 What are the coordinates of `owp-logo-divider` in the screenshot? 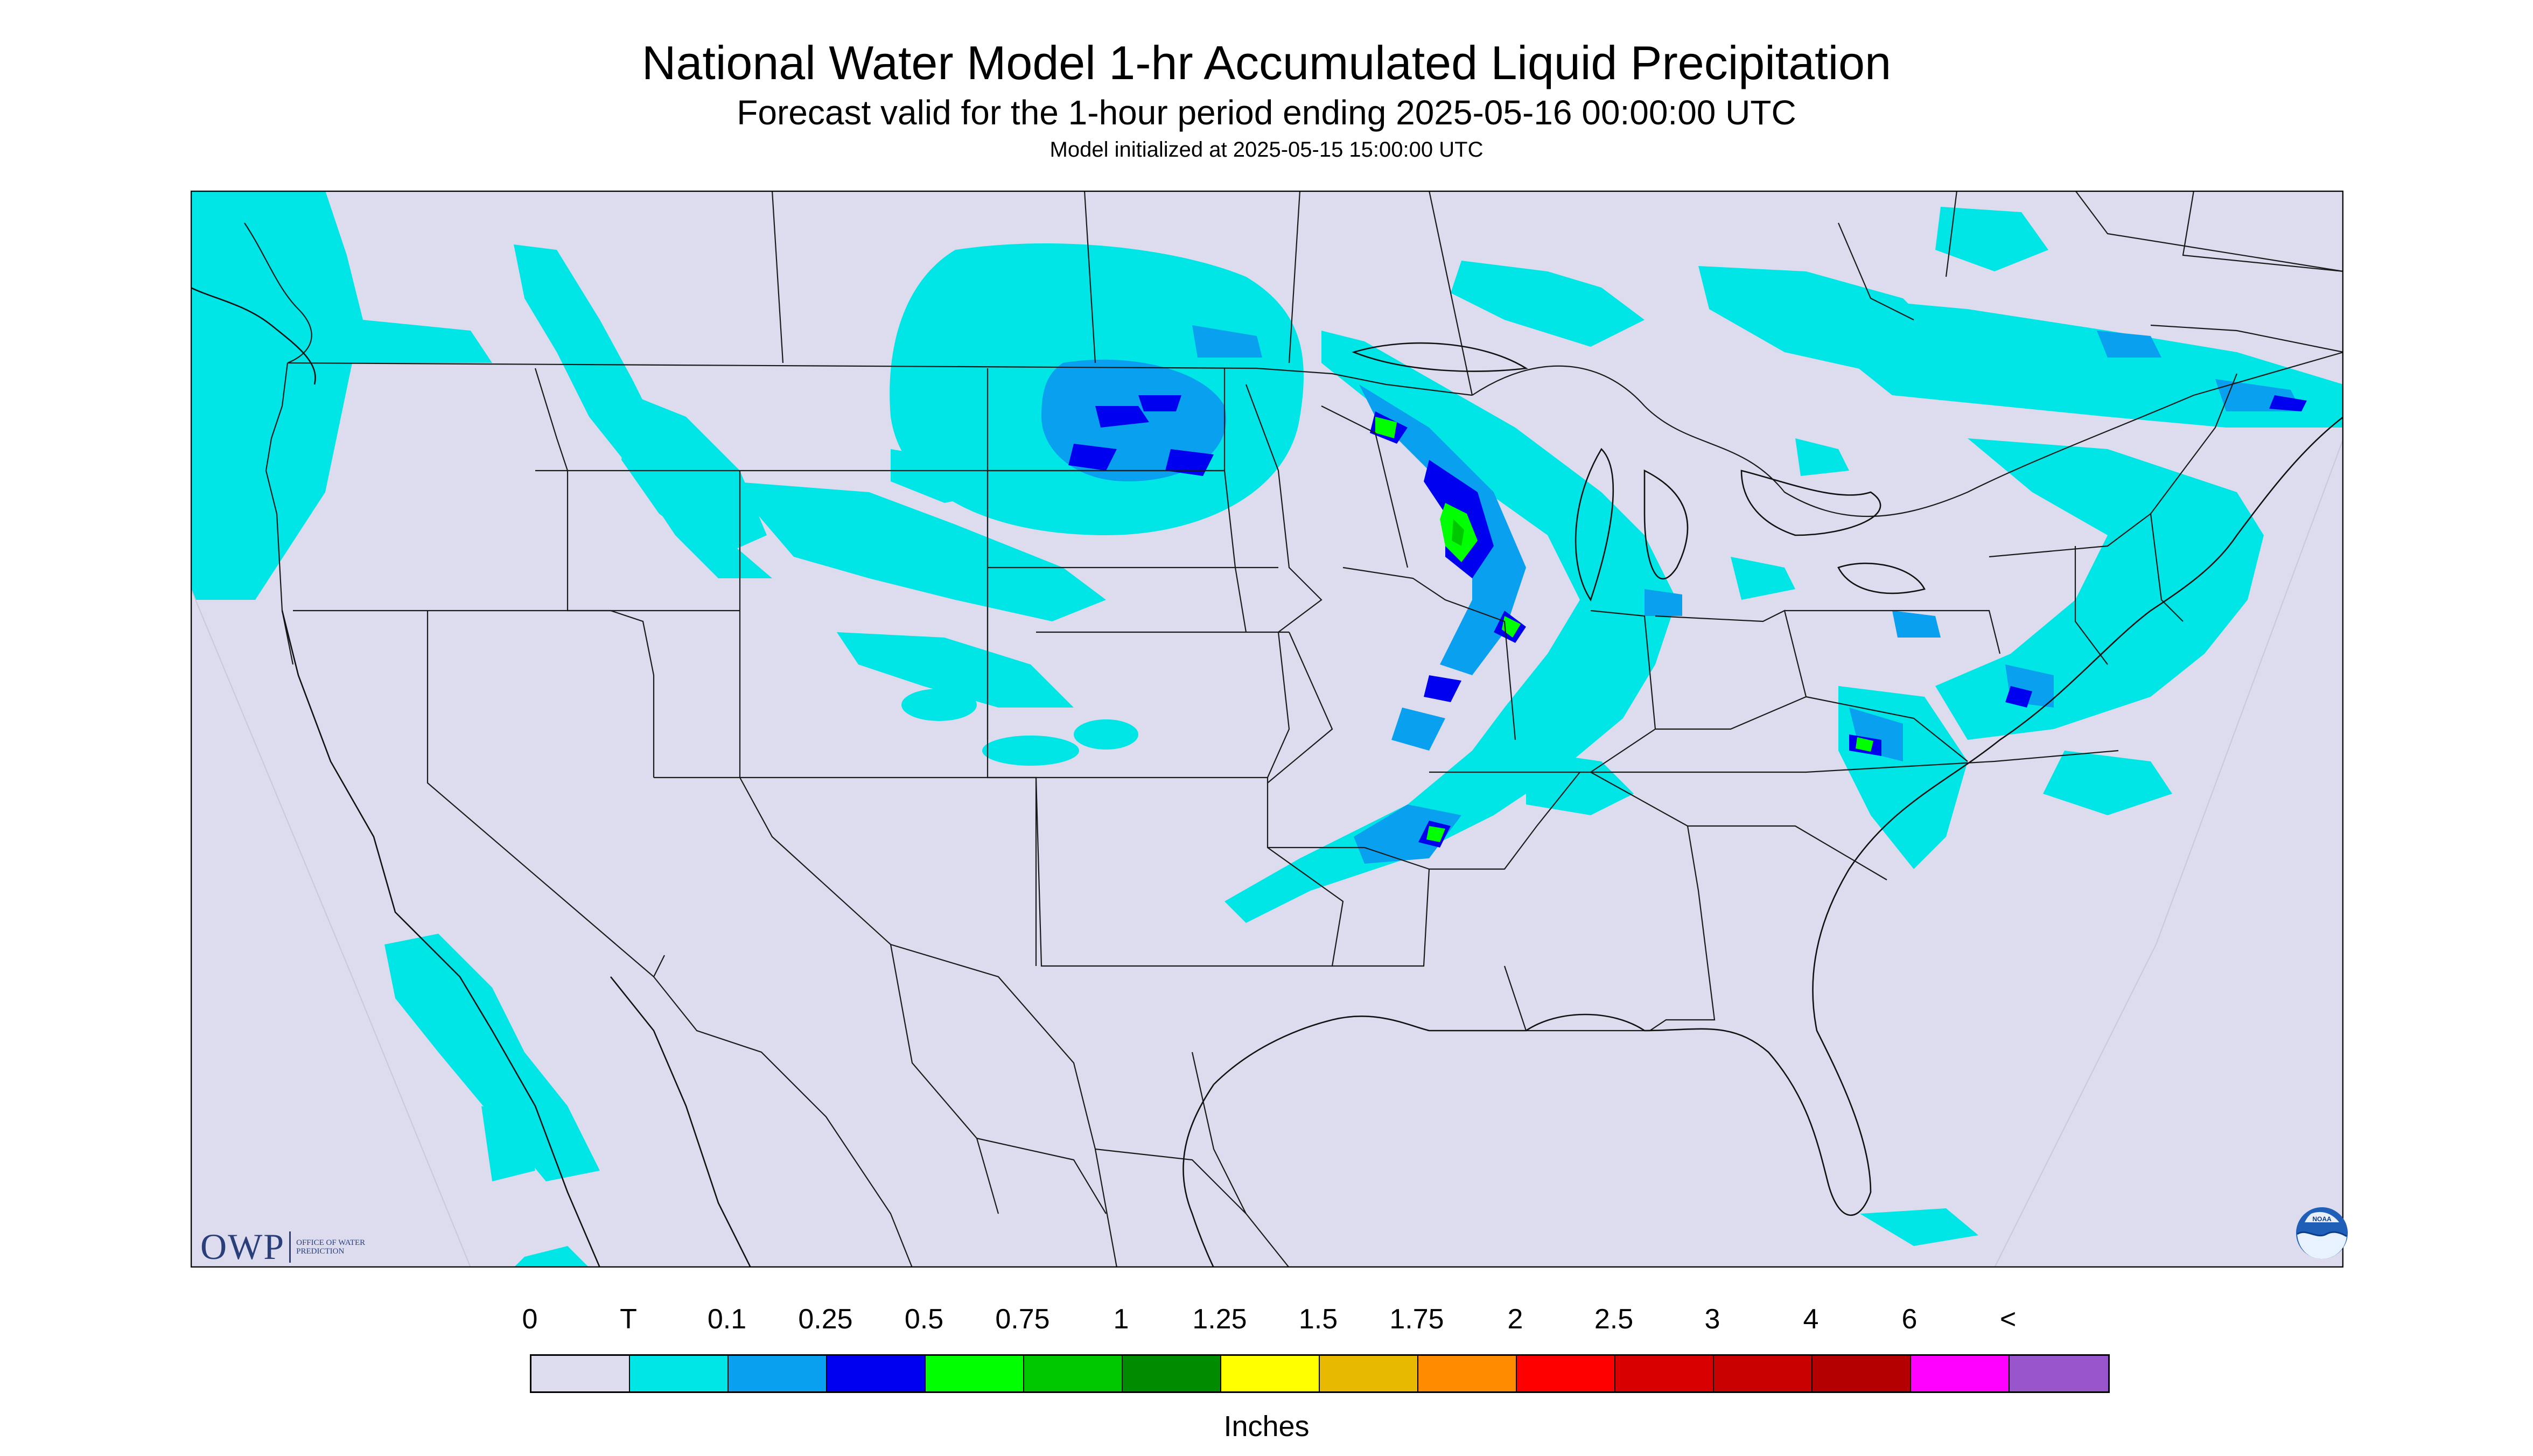 It's located at (290, 1247).